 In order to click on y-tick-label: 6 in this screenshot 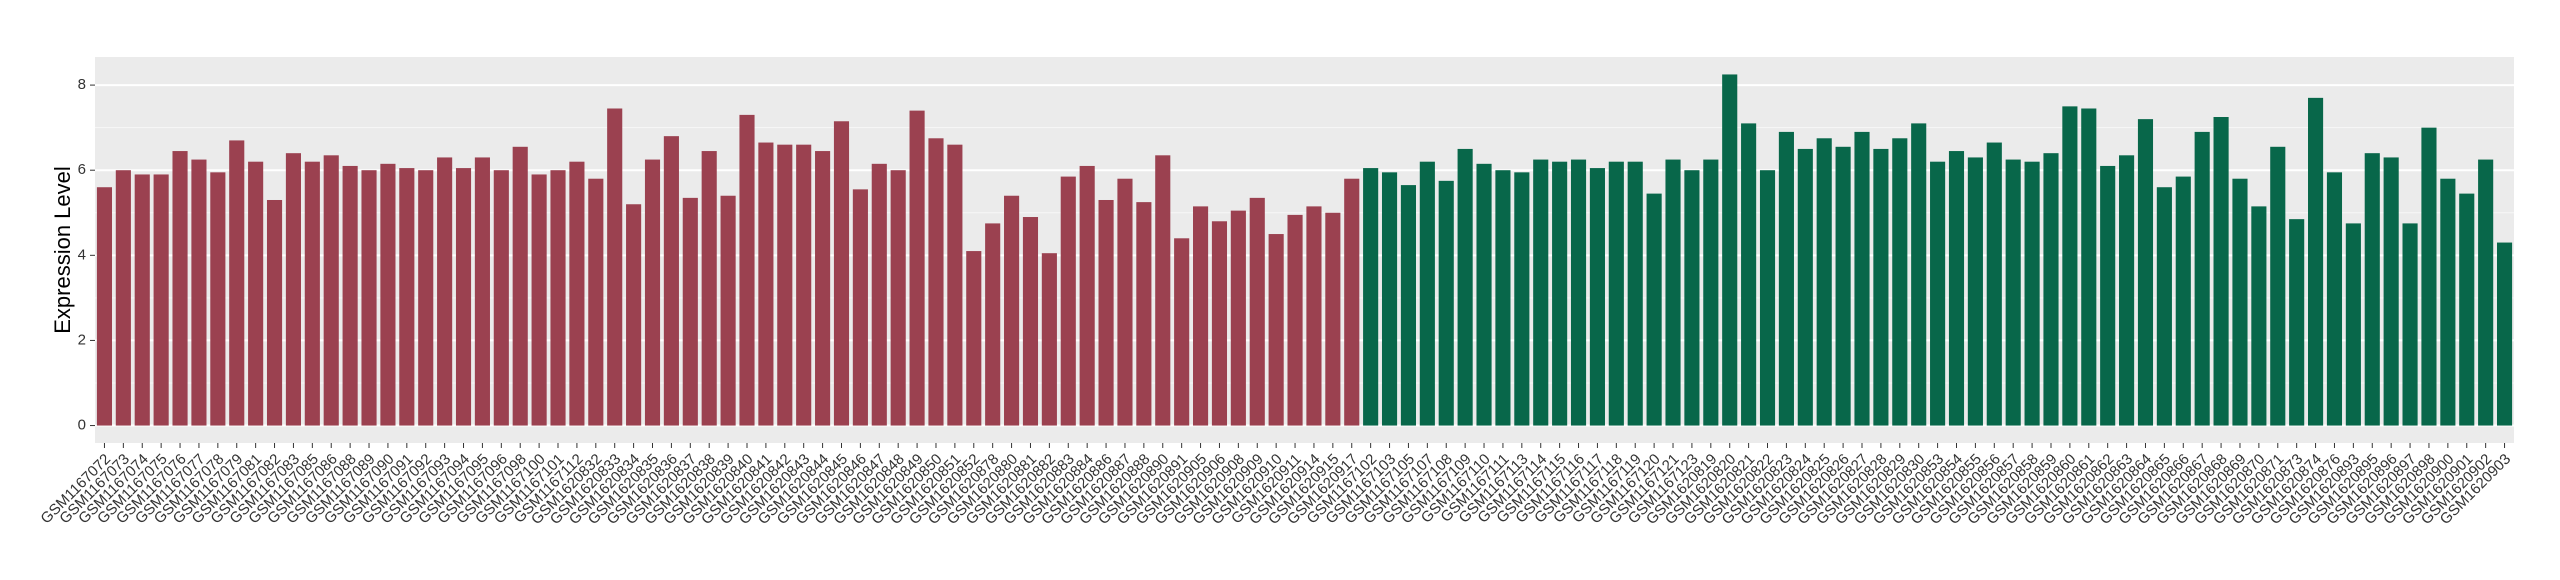, I will do `click(82, 169)`.